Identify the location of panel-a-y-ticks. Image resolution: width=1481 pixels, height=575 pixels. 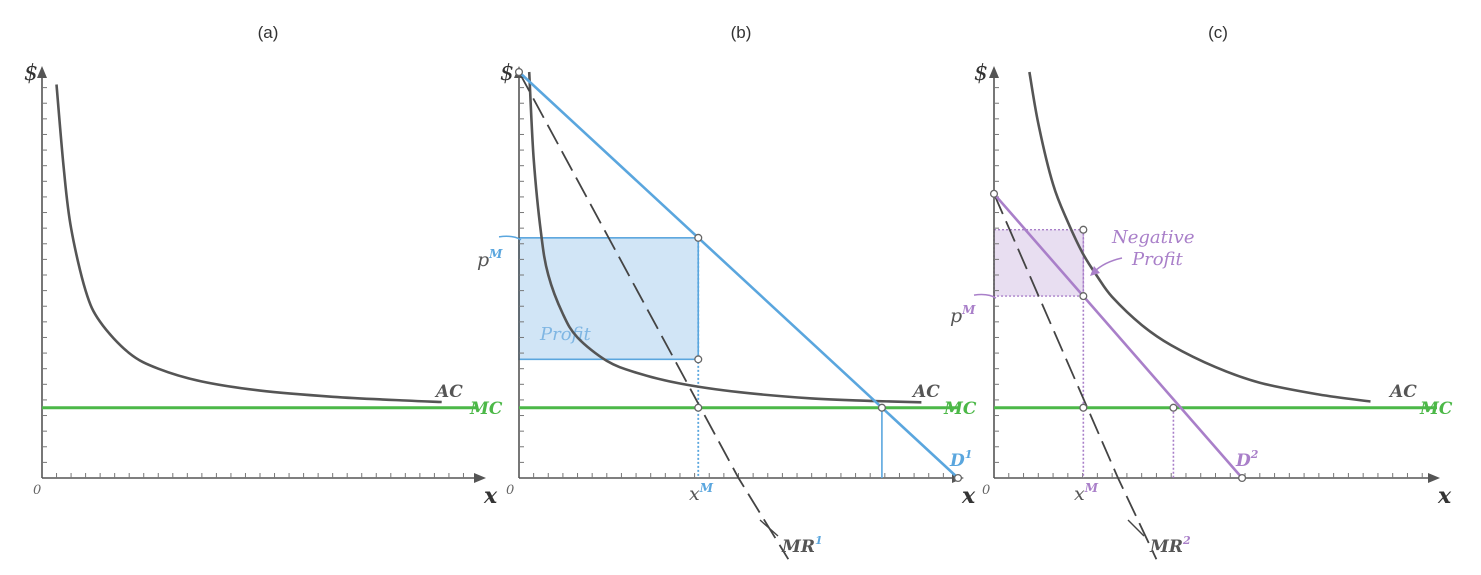
(44, 275).